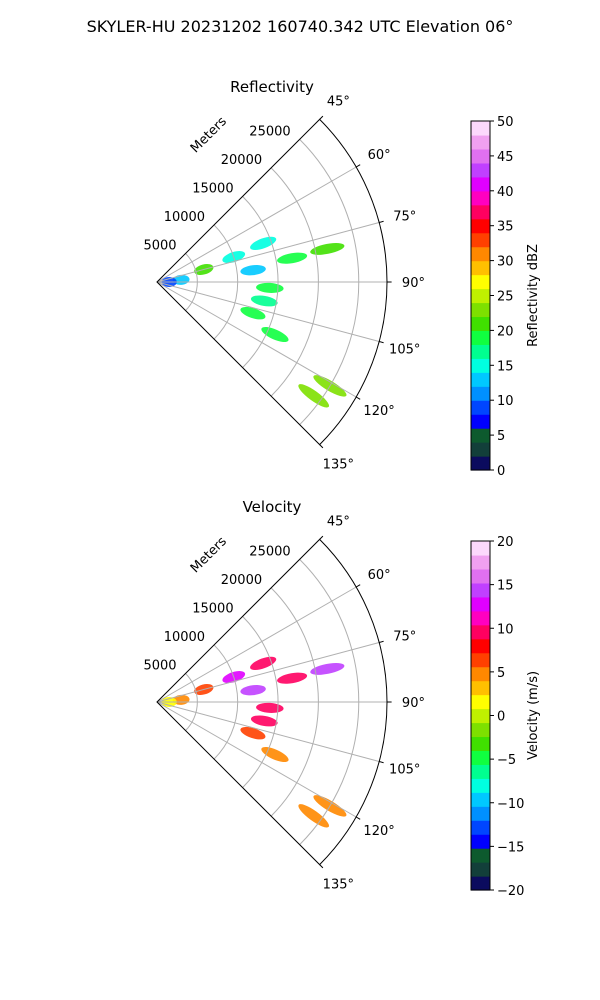 The width and height of the screenshot is (600, 1000). What do you see at coordinates (159, 665) in the screenshot?
I see `radial-tick-label: 5000` at bounding box center [159, 665].